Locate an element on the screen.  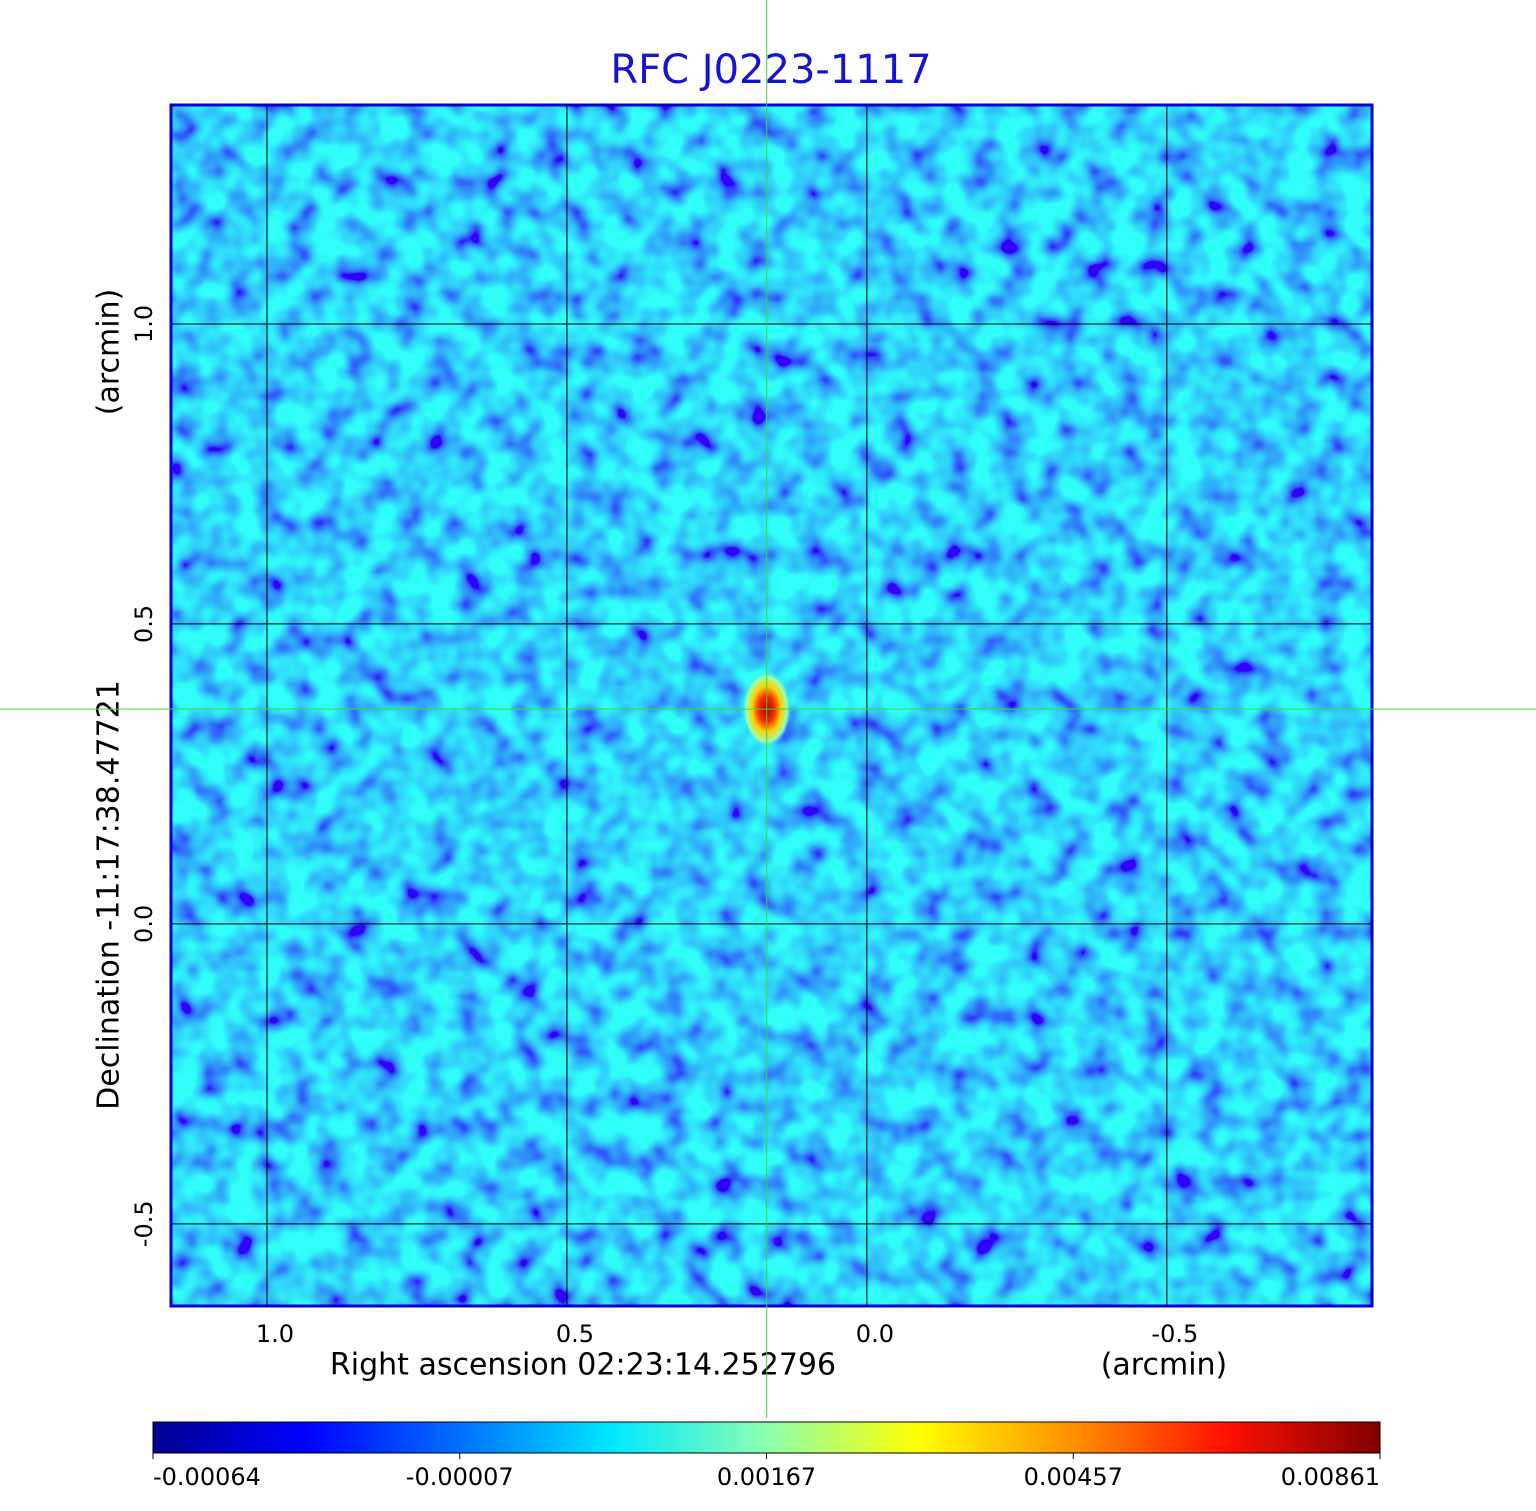
colorbar-tick-label: -0.00007 is located at coordinates (460, 1477).